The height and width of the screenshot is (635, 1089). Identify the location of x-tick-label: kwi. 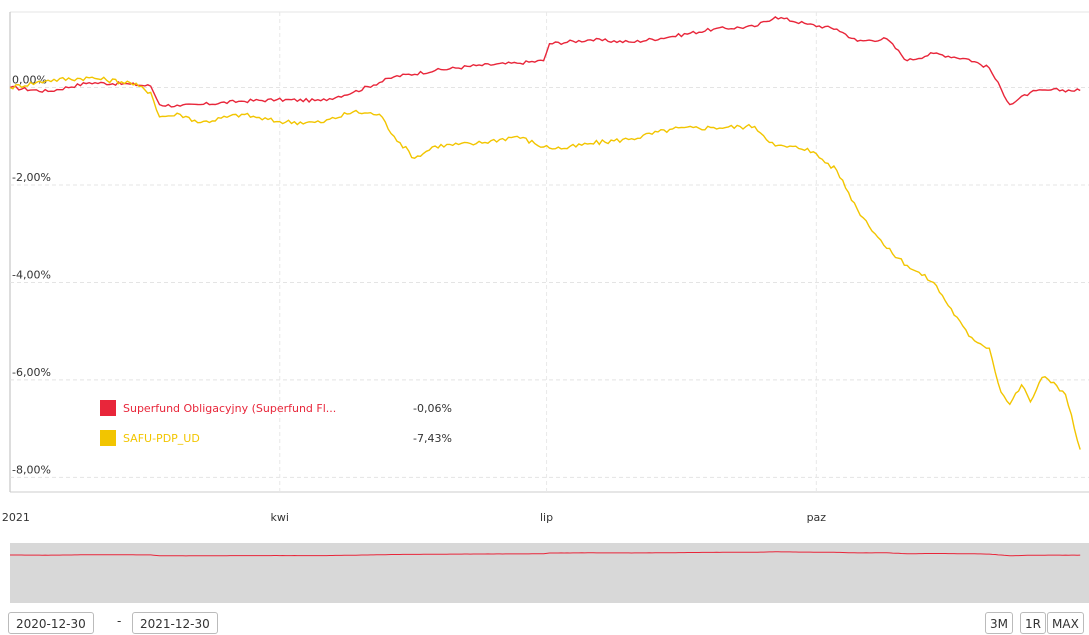
(280, 517).